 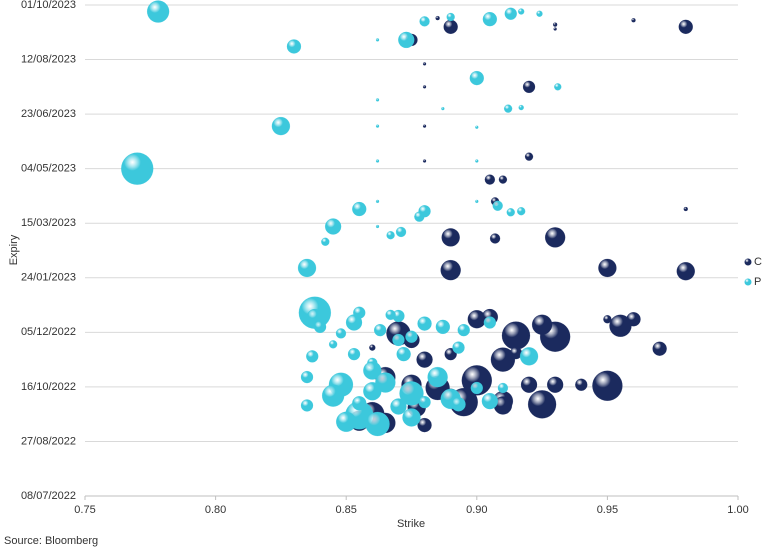 What do you see at coordinates (476, 510) in the screenshot?
I see `x-tick-label: 0.90` at bounding box center [476, 510].